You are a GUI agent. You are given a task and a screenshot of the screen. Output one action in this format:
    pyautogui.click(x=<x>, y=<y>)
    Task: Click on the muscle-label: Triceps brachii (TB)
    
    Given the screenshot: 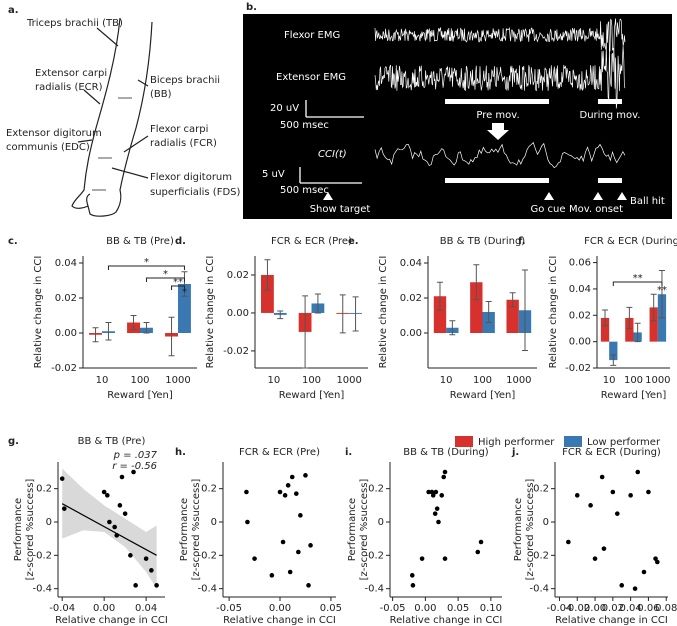 What is the action you would take?
    pyautogui.click(x=74, y=23)
    